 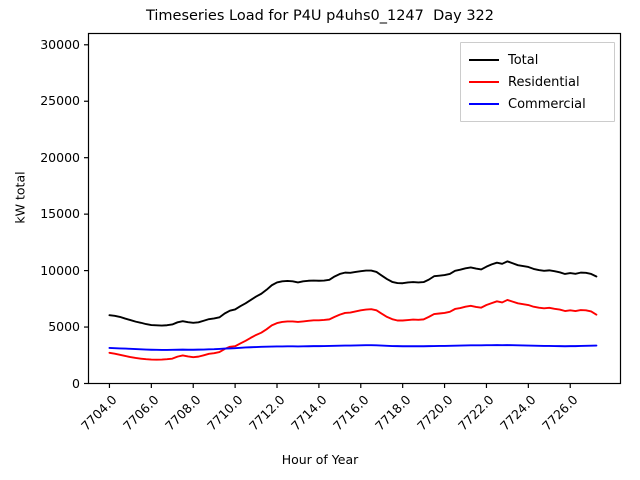 I want to click on legend-label-residential: Residential, so click(x=544, y=82).